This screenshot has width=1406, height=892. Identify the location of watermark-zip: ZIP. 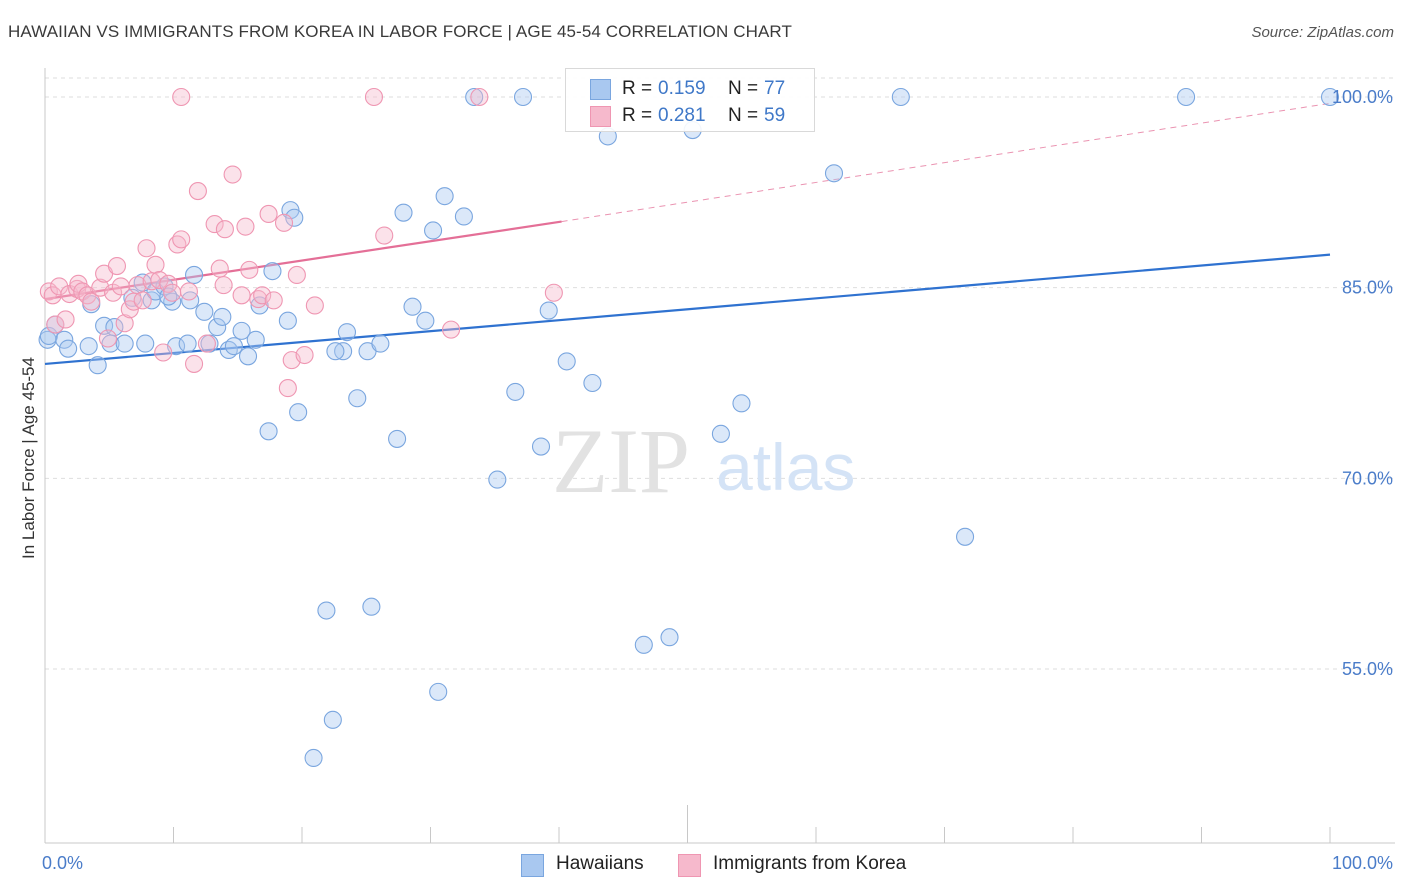
(621, 461).